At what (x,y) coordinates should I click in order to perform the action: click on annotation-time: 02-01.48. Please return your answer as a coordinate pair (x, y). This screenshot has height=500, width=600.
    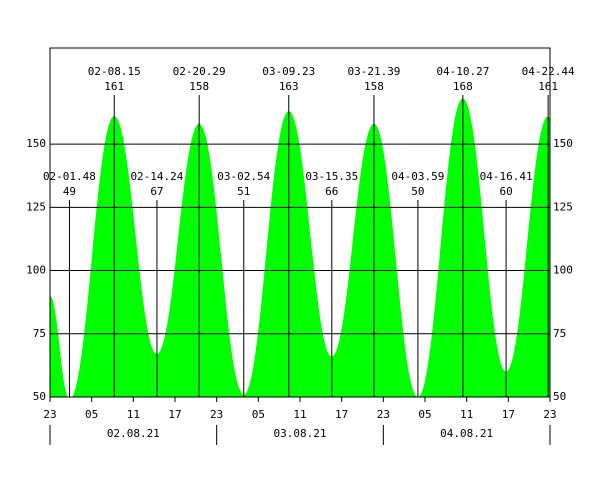
    Looking at the image, I should click on (69, 176).